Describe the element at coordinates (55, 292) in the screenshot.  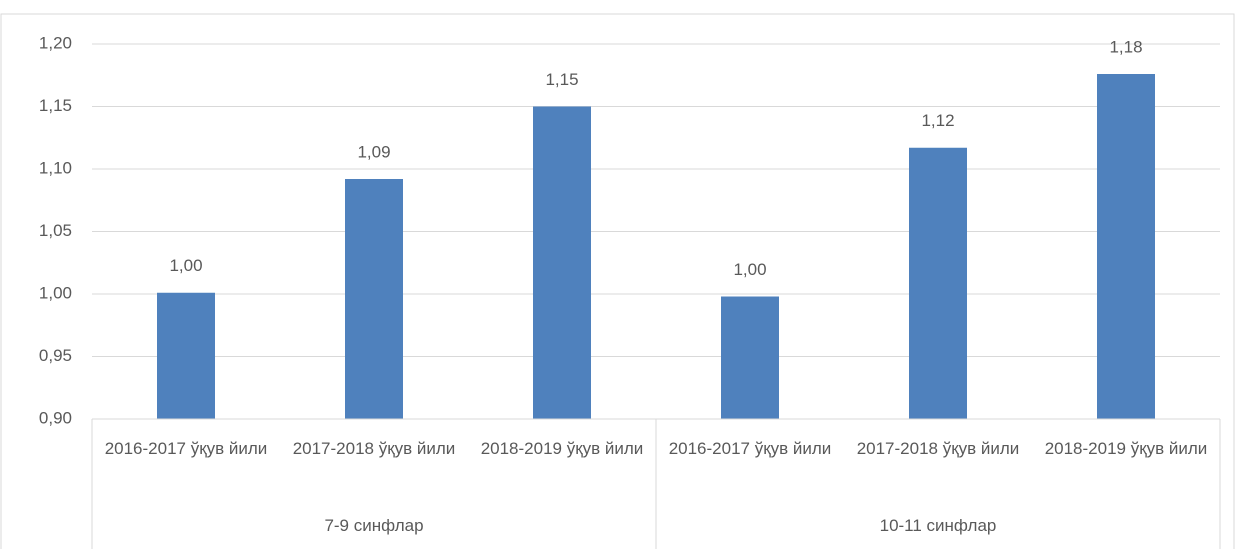
I see `y-tick-label: 1,00` at that location.